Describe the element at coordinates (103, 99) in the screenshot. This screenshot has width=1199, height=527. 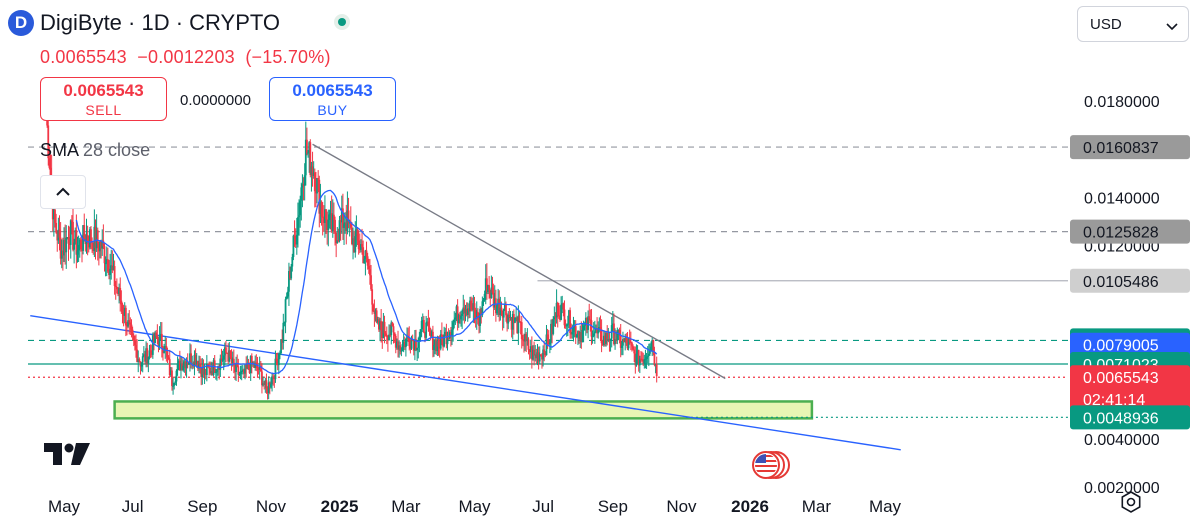
I see `sell-button: 0.0065543 SELL` at that location.